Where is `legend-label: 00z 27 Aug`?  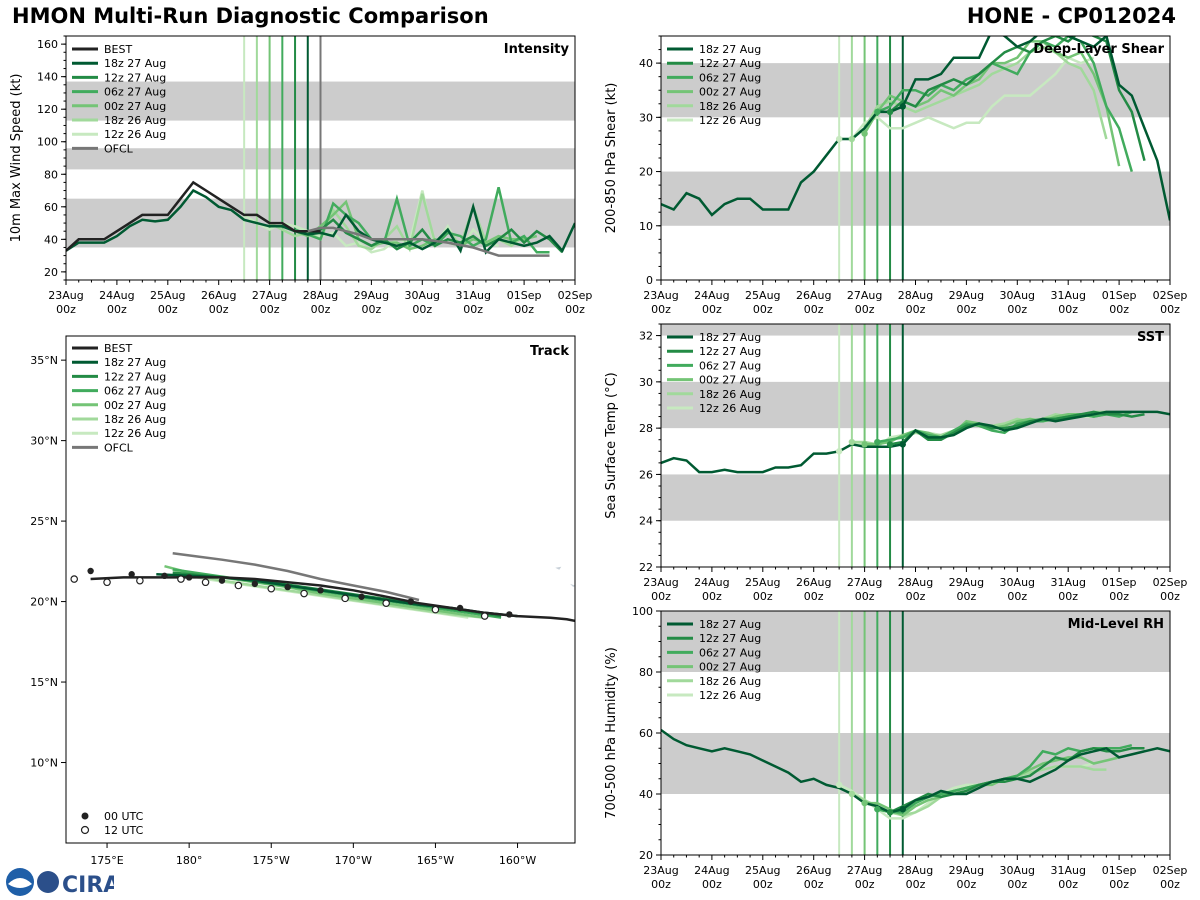
legend-label: 00z 27 Aug is located at coordinates (730, 667).